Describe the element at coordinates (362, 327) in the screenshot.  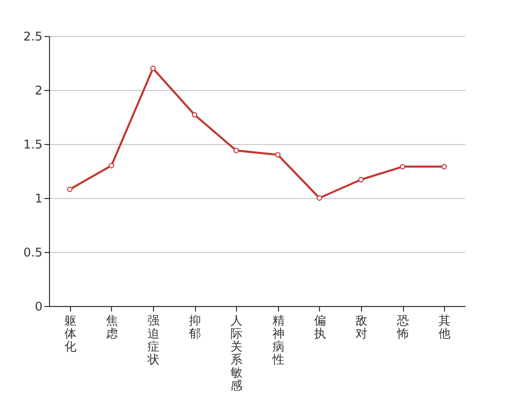
I see `x-tick-label: 敌对` at that location.